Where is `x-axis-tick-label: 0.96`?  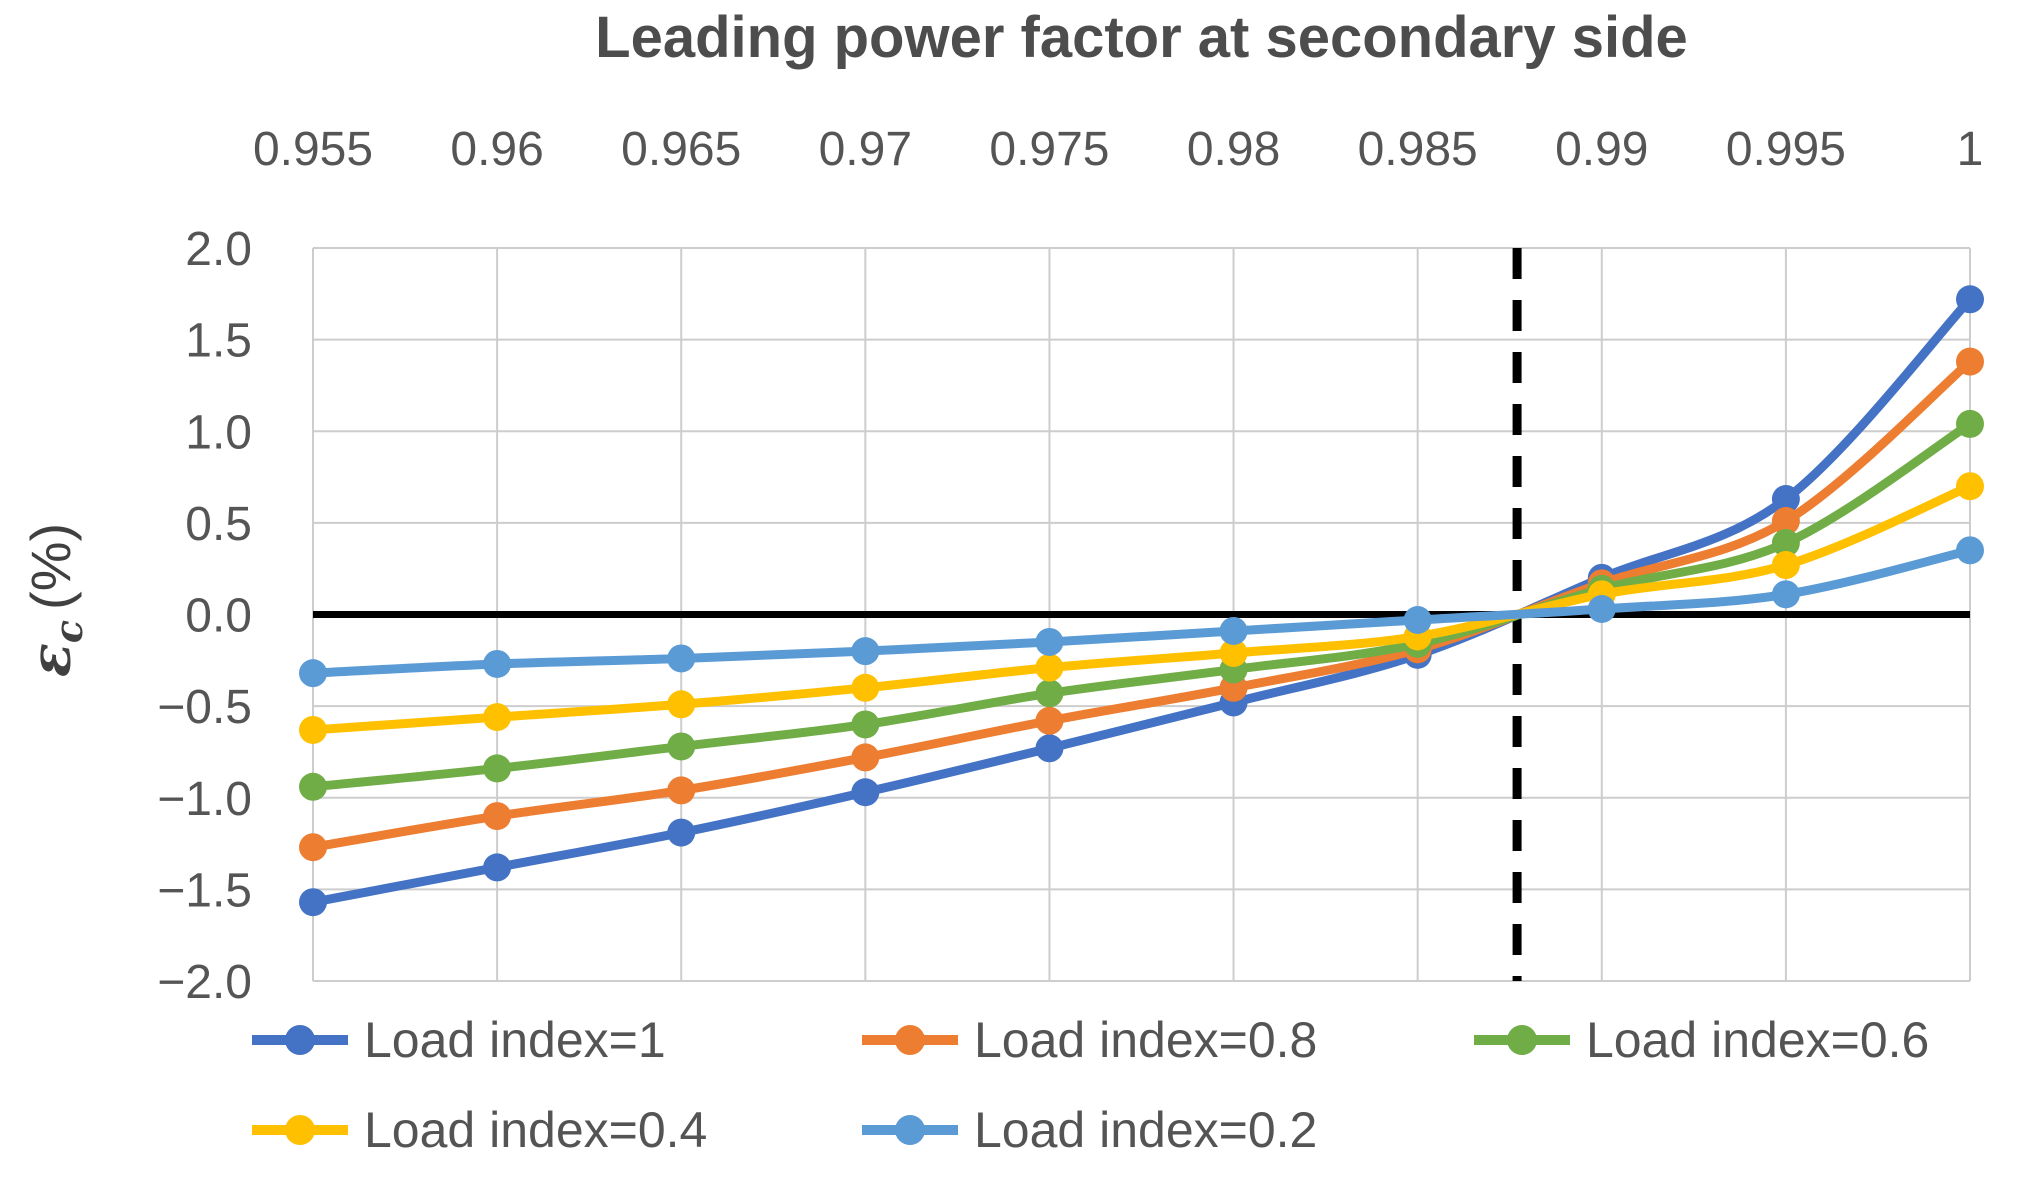
x-axis-tick-label: 0.96 is located at coordinates (496, 149).